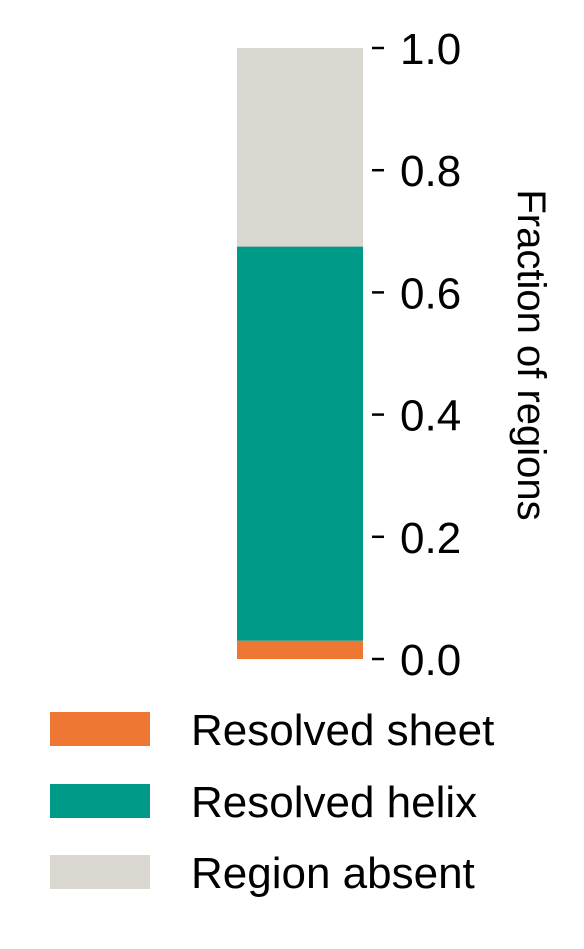 This screenshot has height=949, width=584. I want to click on y-axis: 0.0 0.2 0.4 0.6 0.8 1.0, so click(416, 355).